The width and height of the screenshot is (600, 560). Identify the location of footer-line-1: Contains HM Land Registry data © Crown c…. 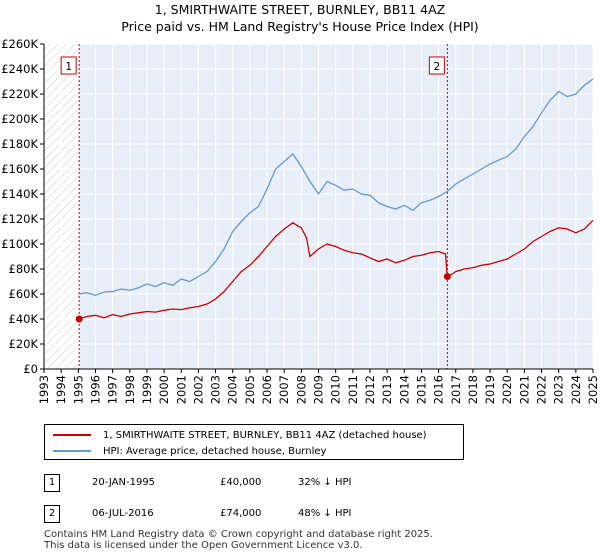
(238, 534).